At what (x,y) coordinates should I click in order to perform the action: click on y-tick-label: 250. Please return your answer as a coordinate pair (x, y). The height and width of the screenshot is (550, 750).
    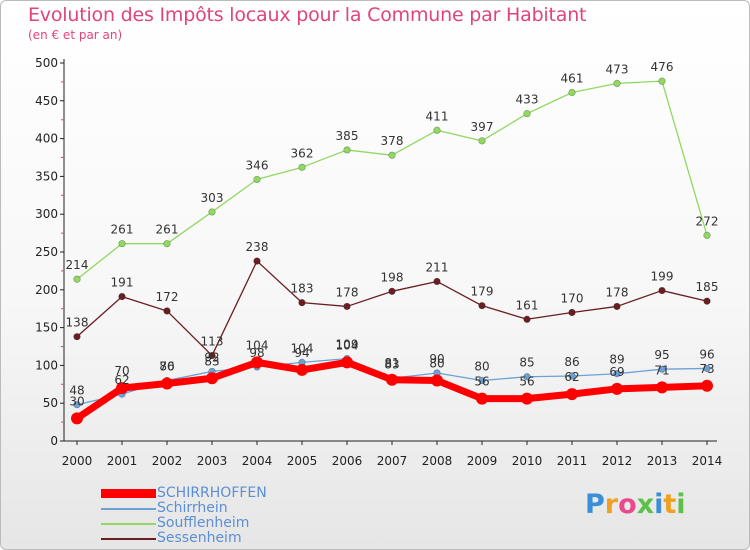
    Looking at the image, I should click on (46, 252).